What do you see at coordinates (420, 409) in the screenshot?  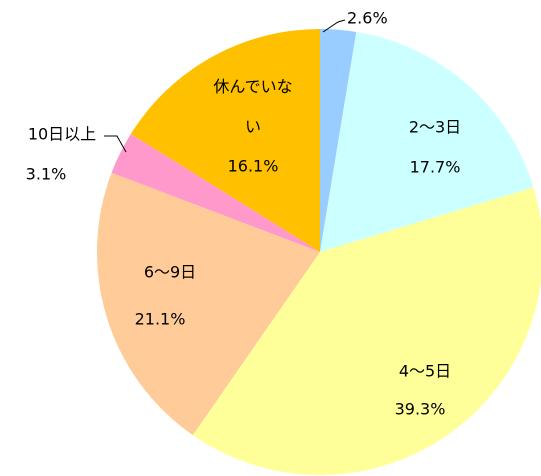 I see `value-label: 39.3%` at bounding box center [420, 409].